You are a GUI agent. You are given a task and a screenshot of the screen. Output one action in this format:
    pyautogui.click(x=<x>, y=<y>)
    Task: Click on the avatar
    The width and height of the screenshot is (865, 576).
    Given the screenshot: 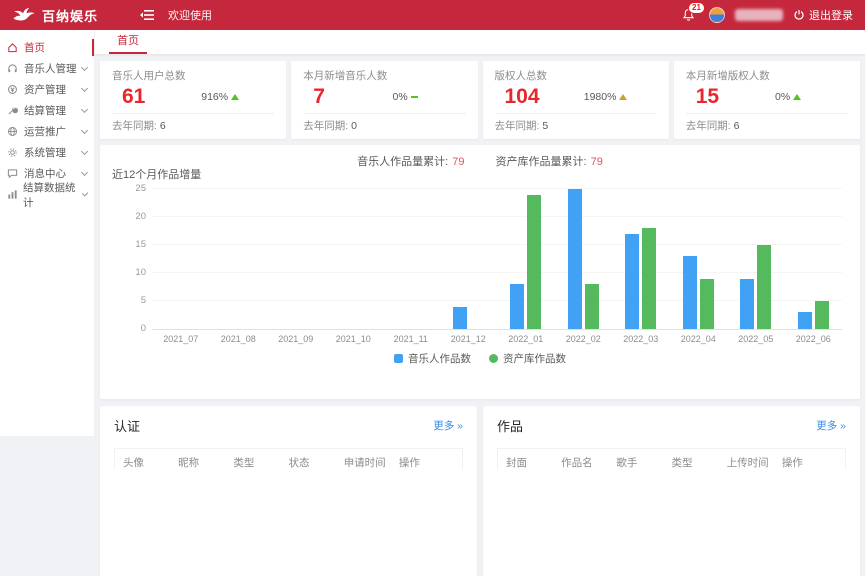 What is the action you would take?
    pyautogui.click(x=717, y=15)
    